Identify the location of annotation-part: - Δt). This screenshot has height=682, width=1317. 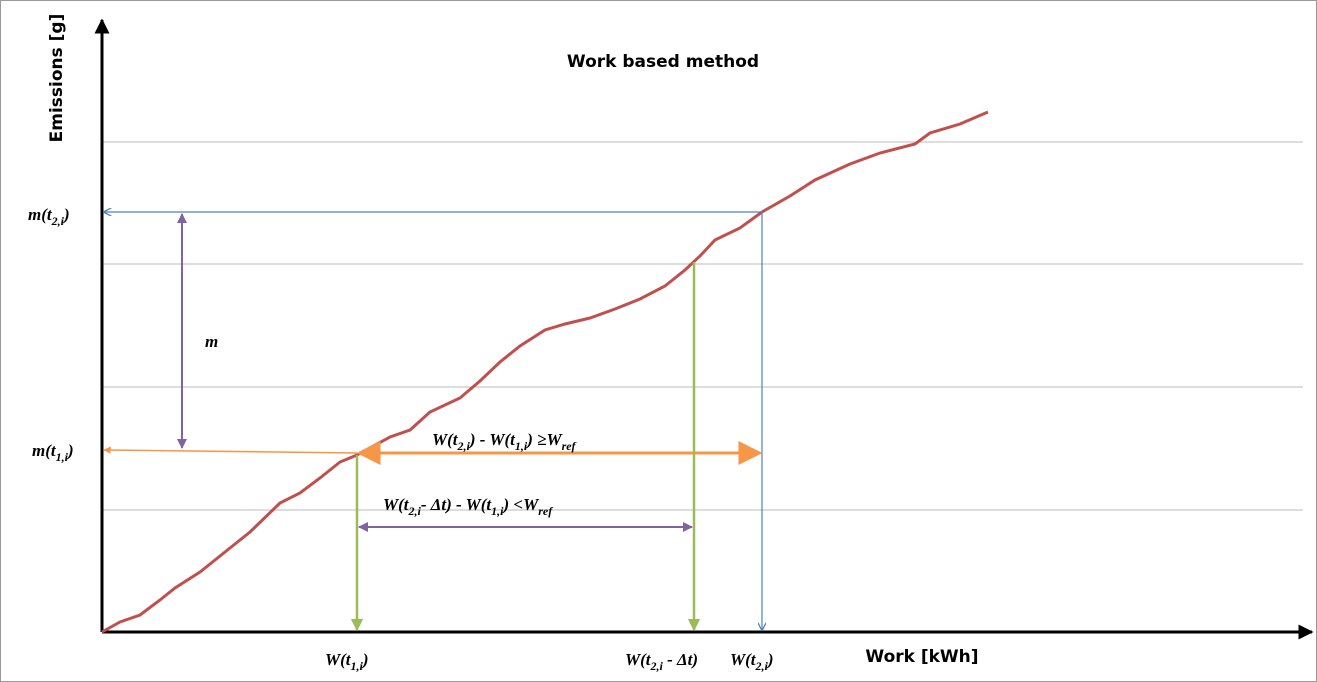
(680, 659).